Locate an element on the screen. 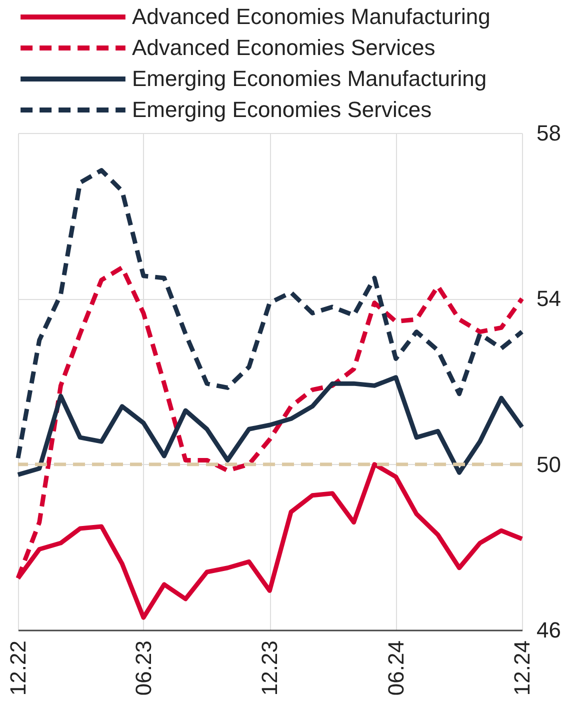 The height and width of the screenshot is (711, 577). y-tick-label: 50 is located at coordinates (548, 464).